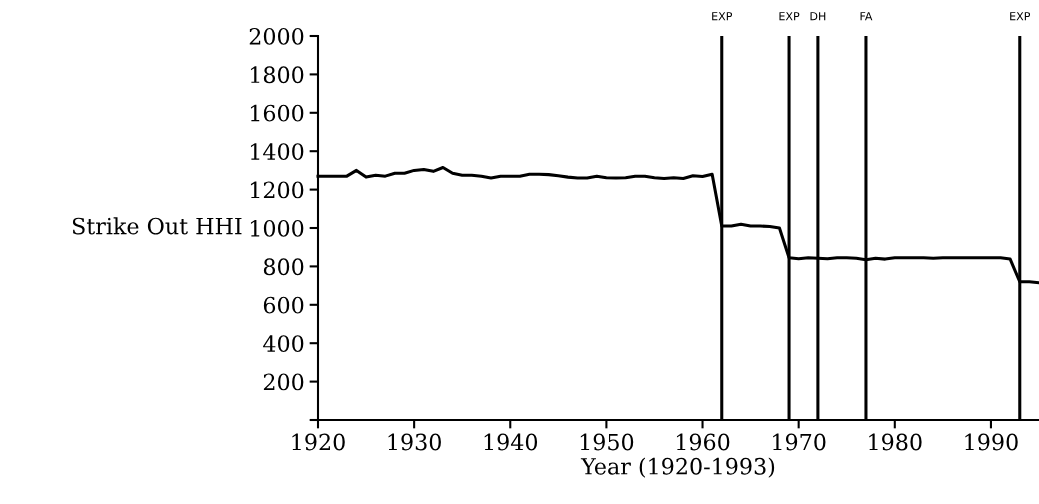 This screenshot has height=504, width=1039. Describe the element at coordinates (283, 382) in the screenshot. I see `y-tick-label: 200` at that location.